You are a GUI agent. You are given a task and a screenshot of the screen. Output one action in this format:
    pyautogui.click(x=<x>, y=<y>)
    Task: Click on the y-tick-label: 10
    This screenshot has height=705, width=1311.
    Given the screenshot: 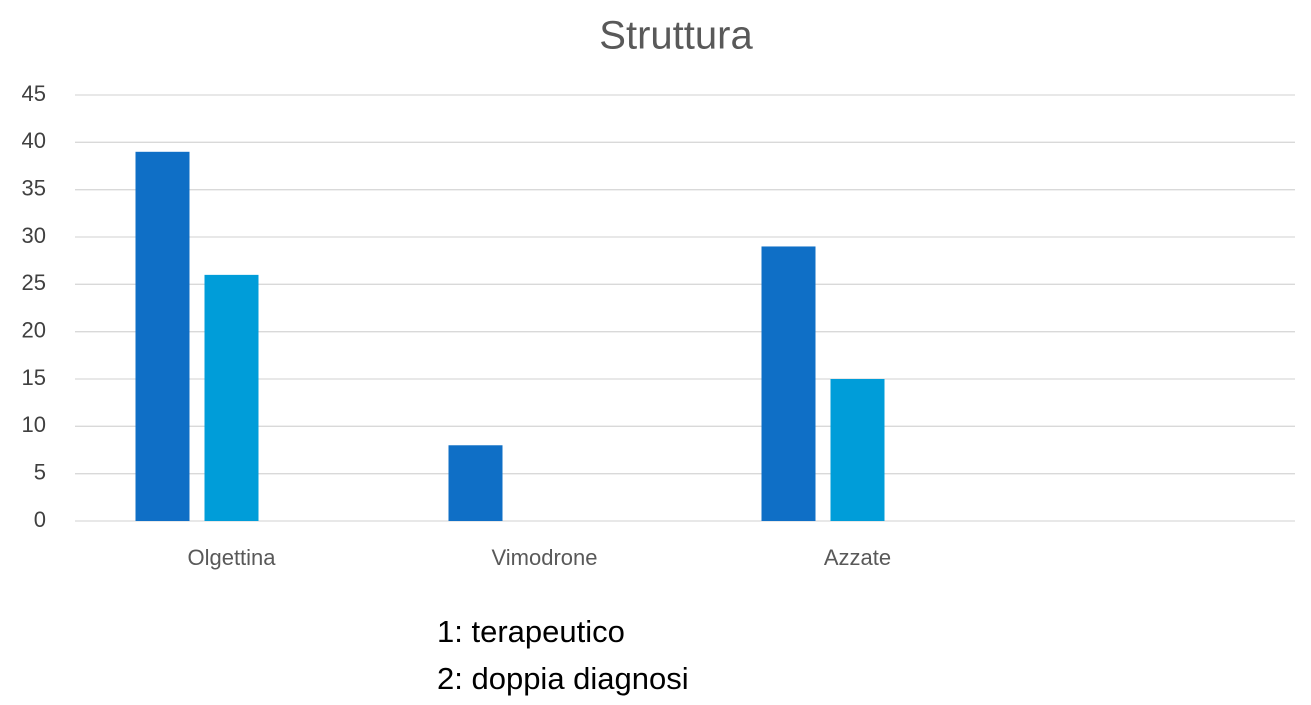 What is the action you would take?
    pyautogui.click(x=34, y=424)
    